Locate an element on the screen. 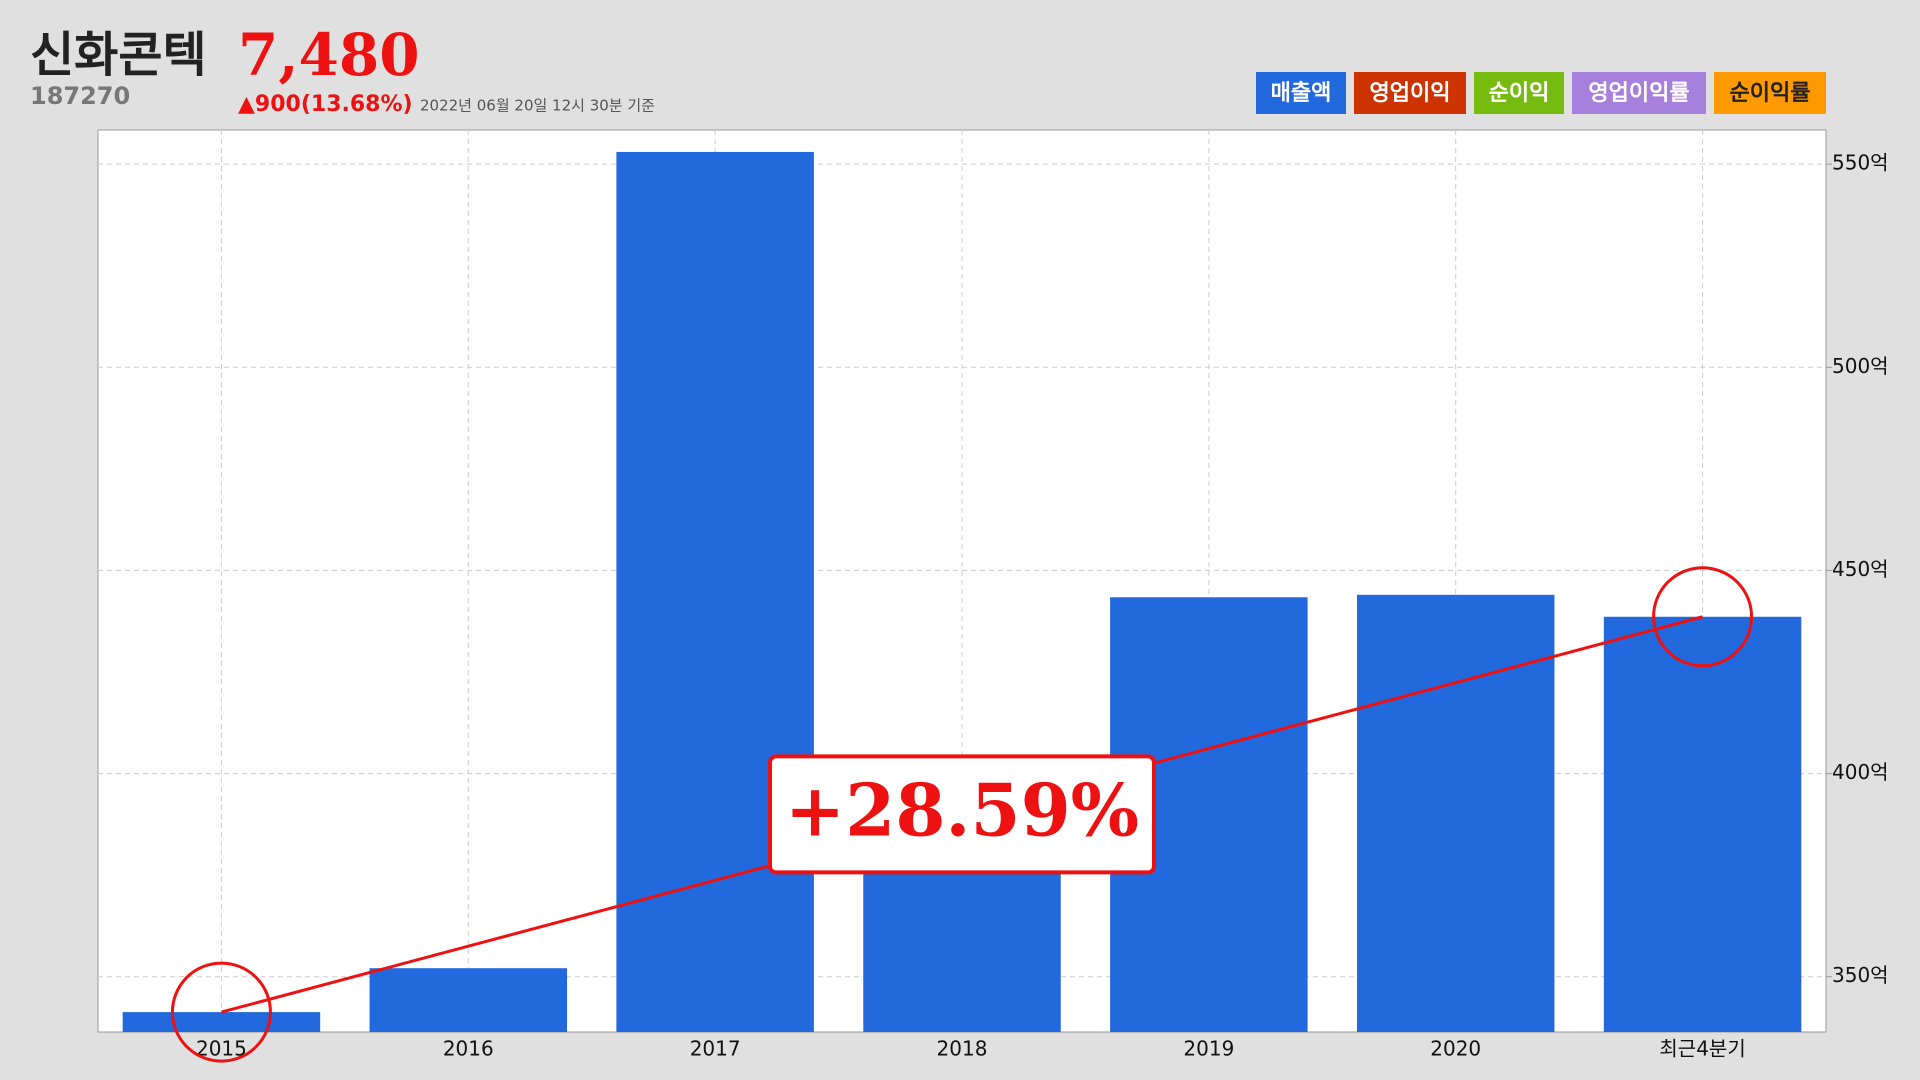 This screenshot has height=1080, width=1920. y-tick-label: 400억 is located at coordinates (1860, 772).